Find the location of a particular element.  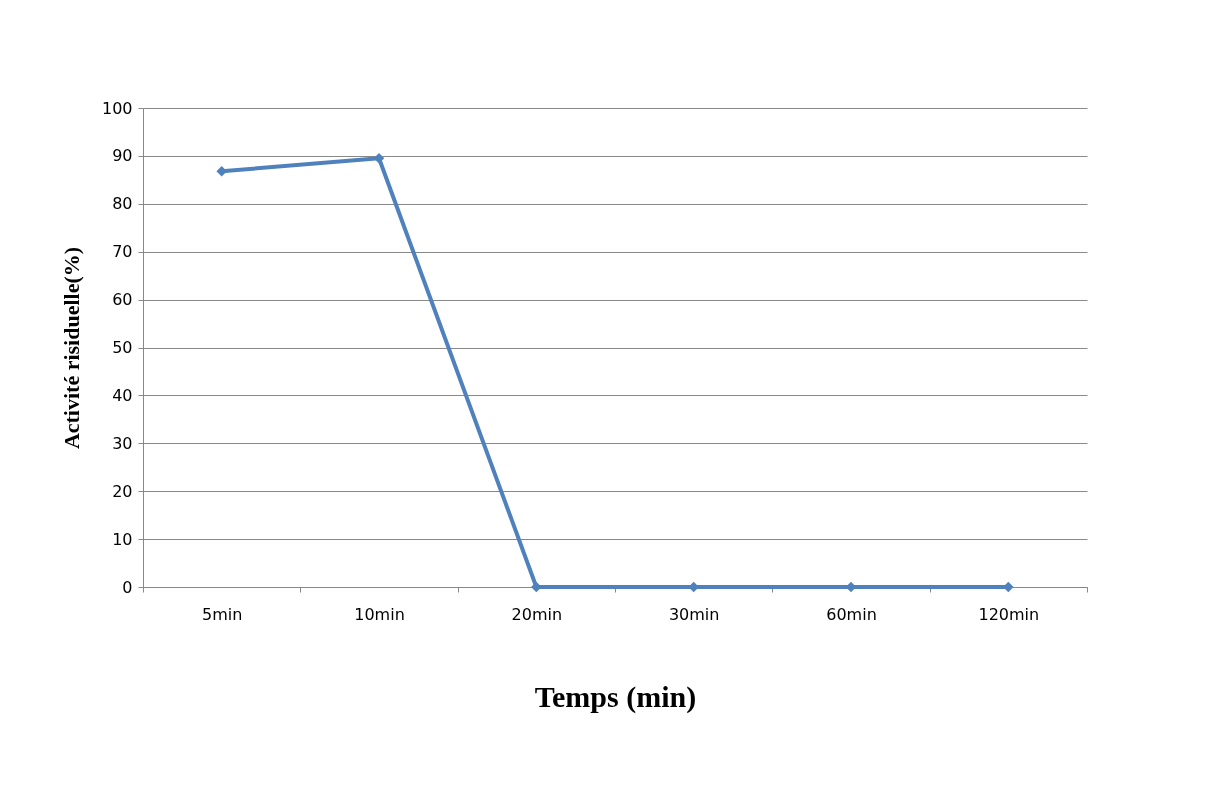

y-tick-label: 10 is located at coordinates (122, 539).